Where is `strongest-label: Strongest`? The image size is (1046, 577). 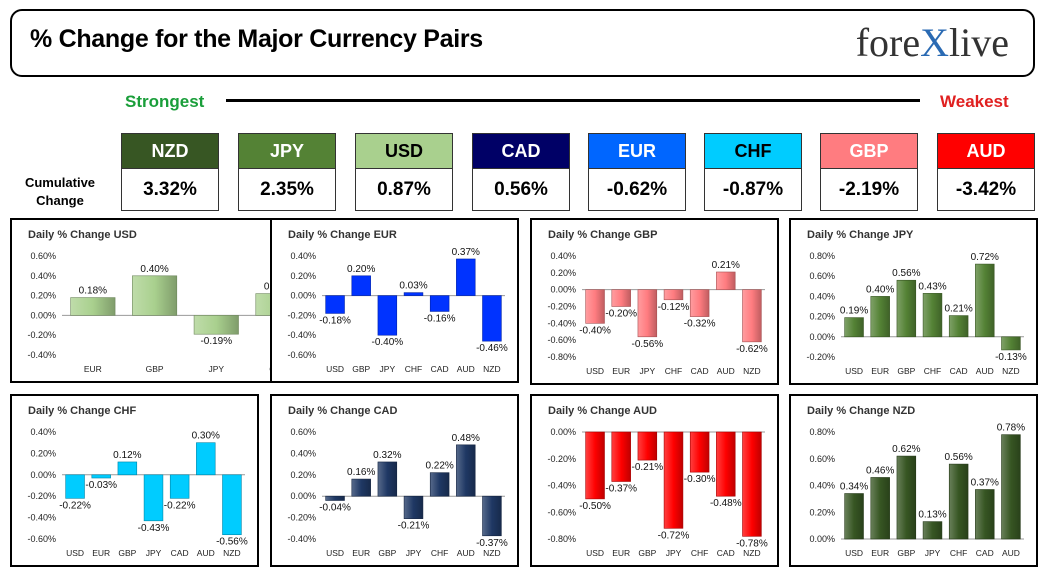 strongest-label: Strongest is located at coordinates (165, 101).